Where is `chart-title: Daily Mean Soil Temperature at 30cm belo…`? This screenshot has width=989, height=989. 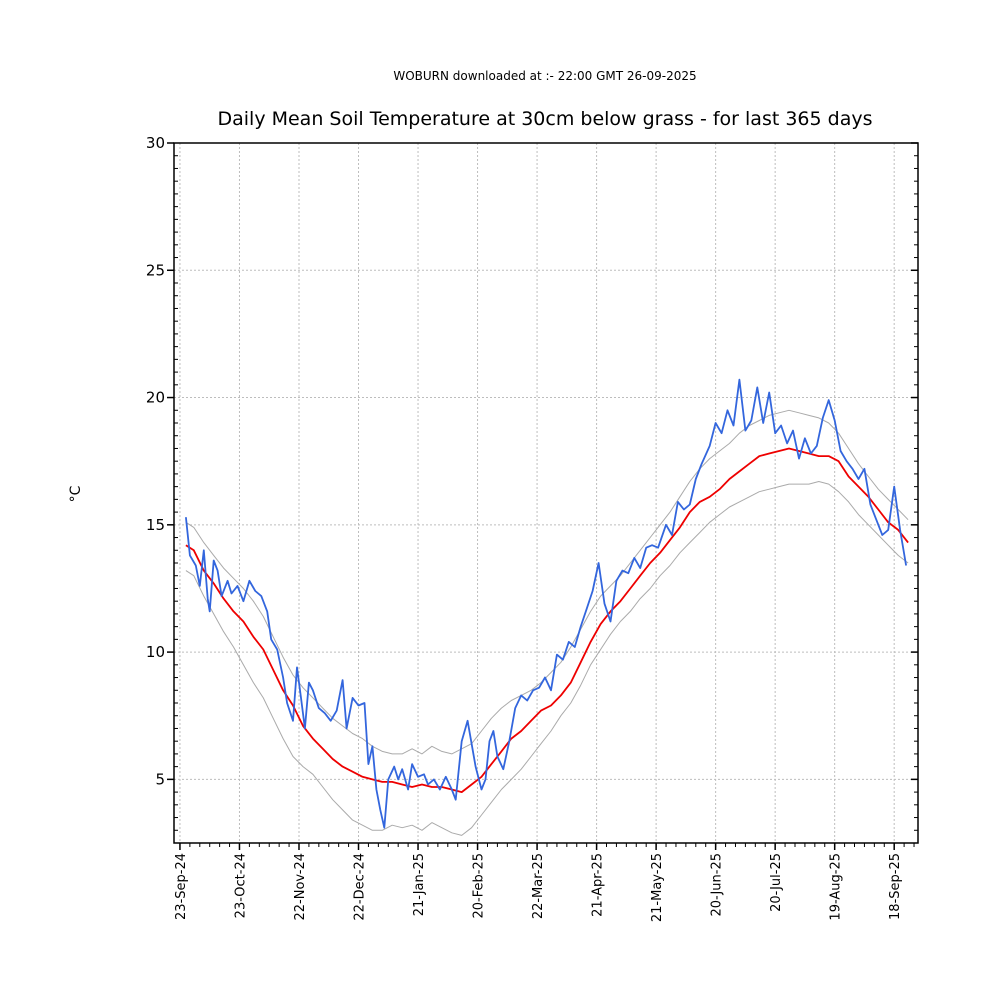
chart-title: Daily Mean Soil Temperature at 30cm belo… is located at coordinates (544, 119).